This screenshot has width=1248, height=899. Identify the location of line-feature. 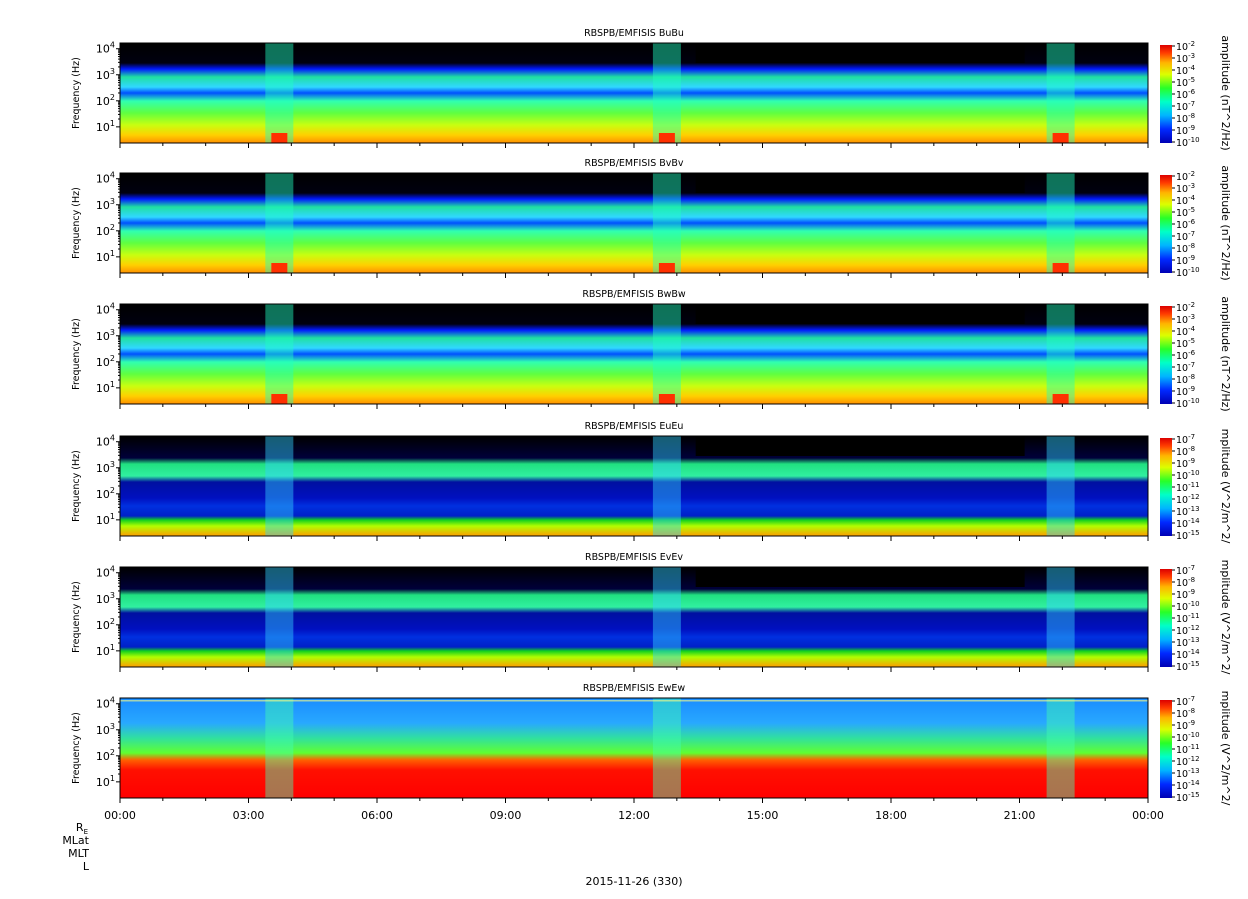
(634, 701).